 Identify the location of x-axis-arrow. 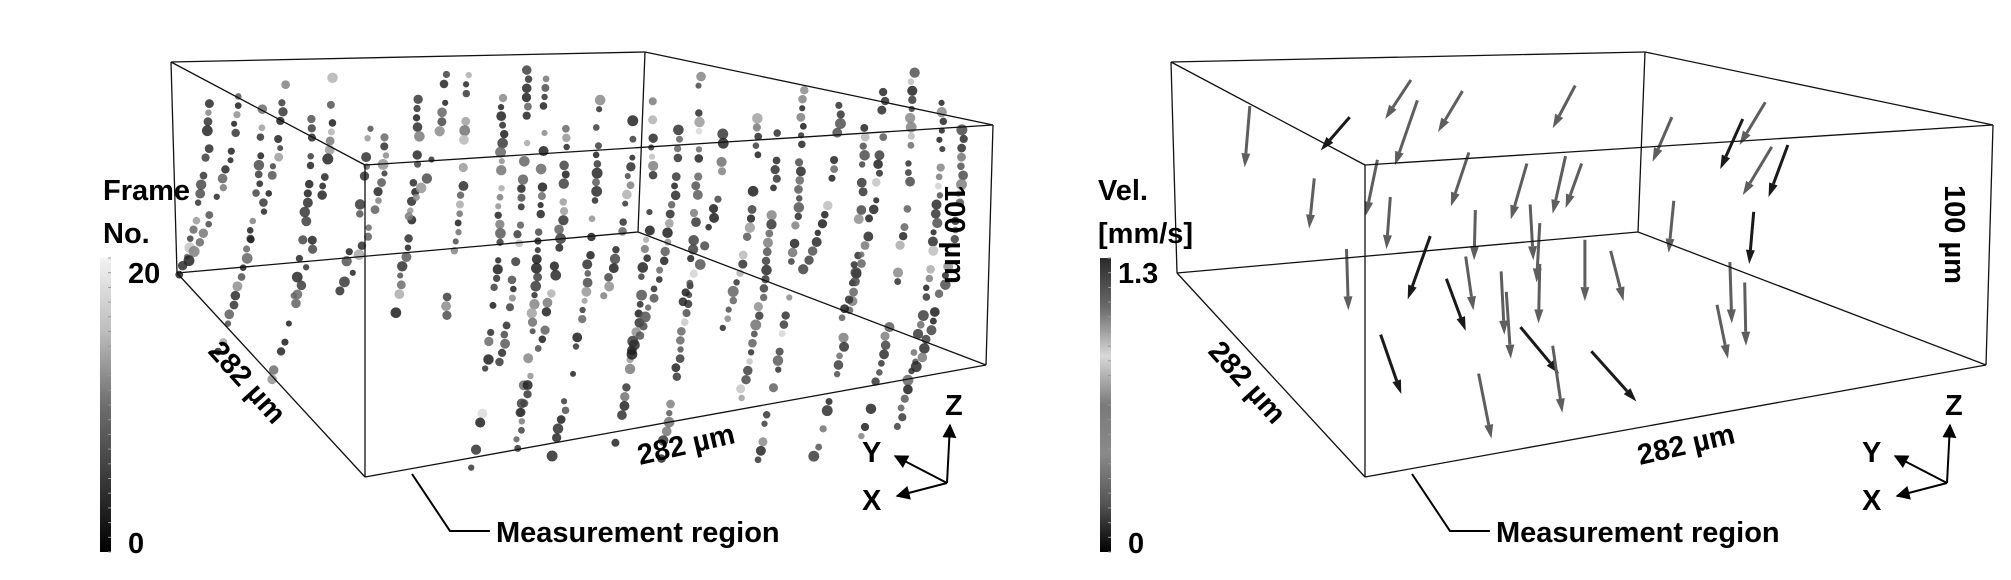
(1921, 491).